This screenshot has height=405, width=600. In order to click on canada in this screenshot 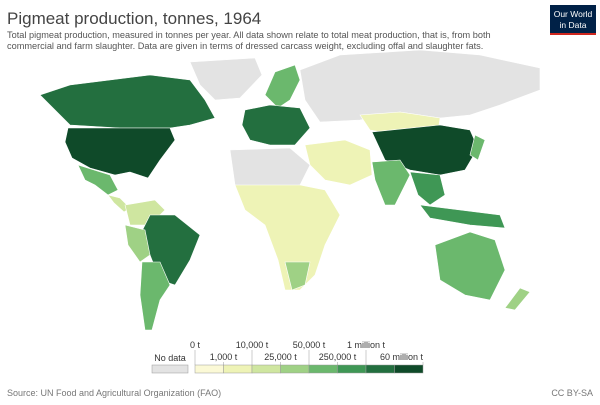, I will do `click(127, 101)`.